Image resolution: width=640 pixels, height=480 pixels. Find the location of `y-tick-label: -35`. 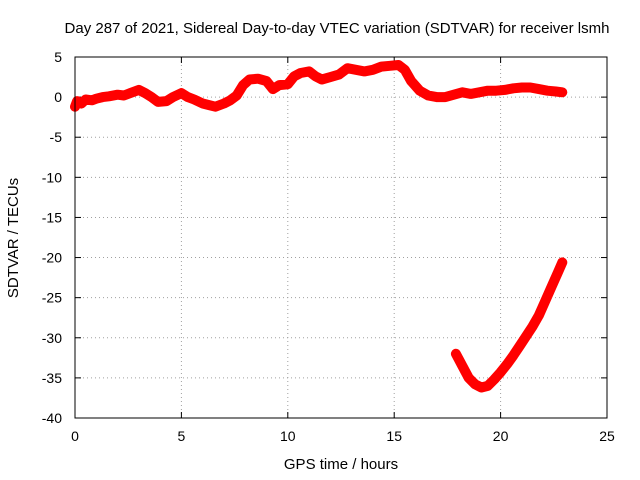

y-tick-label: -35 is located at coordinates (52, 378).